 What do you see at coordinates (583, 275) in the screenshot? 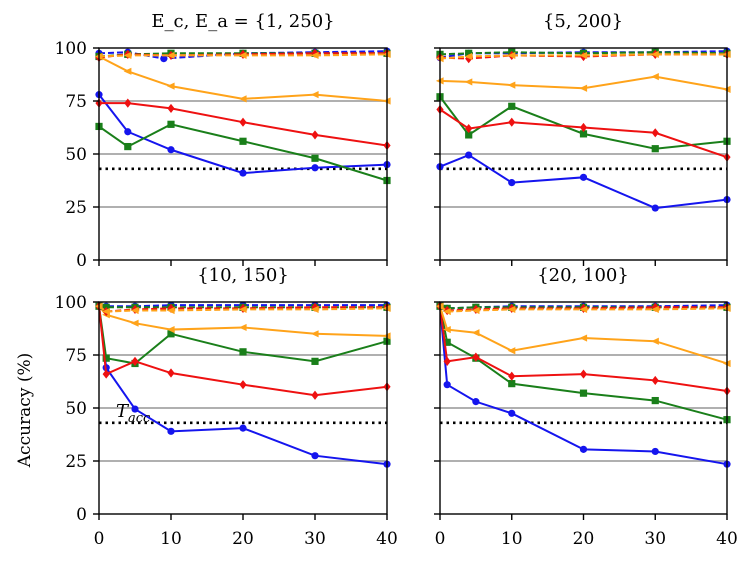
I see `panel-title: {20, 100}` at bounding box center [583, 275].